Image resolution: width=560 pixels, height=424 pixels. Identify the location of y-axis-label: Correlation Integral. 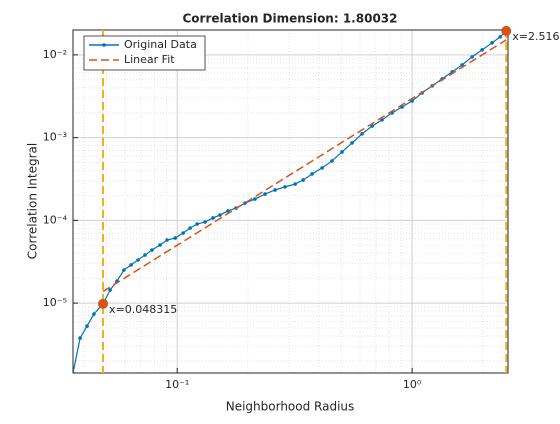
(33, 201).